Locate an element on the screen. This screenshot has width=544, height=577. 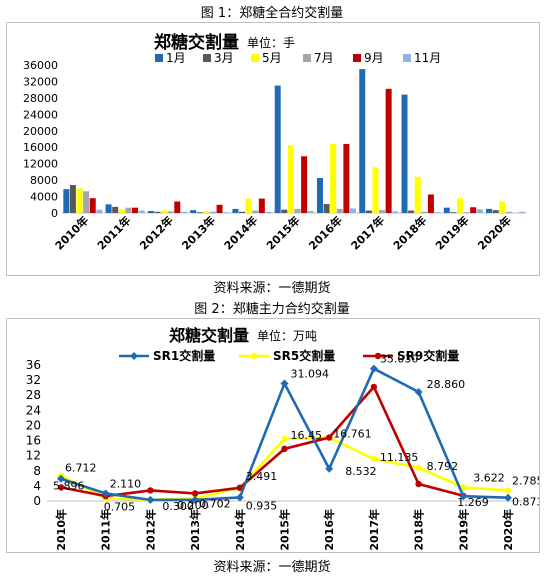
line-x-tick-label: 2015年 is located at coordinates (285, 530).